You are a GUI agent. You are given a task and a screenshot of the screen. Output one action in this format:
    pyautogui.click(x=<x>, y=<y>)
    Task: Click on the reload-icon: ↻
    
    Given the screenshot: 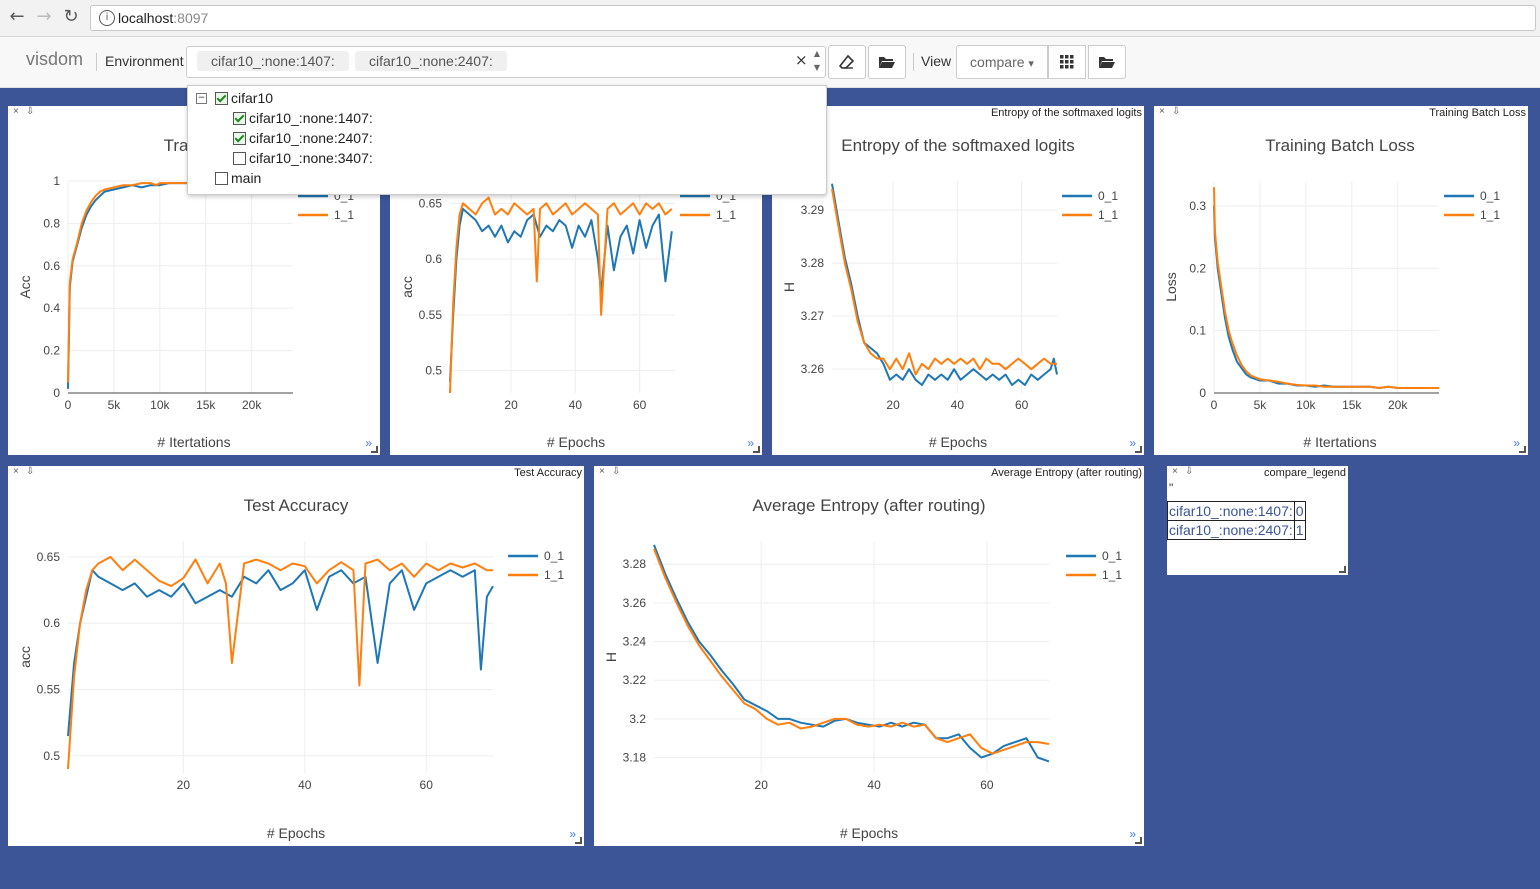 What is the action you would take?
    pyautogui.click(x=71, y=16)
    